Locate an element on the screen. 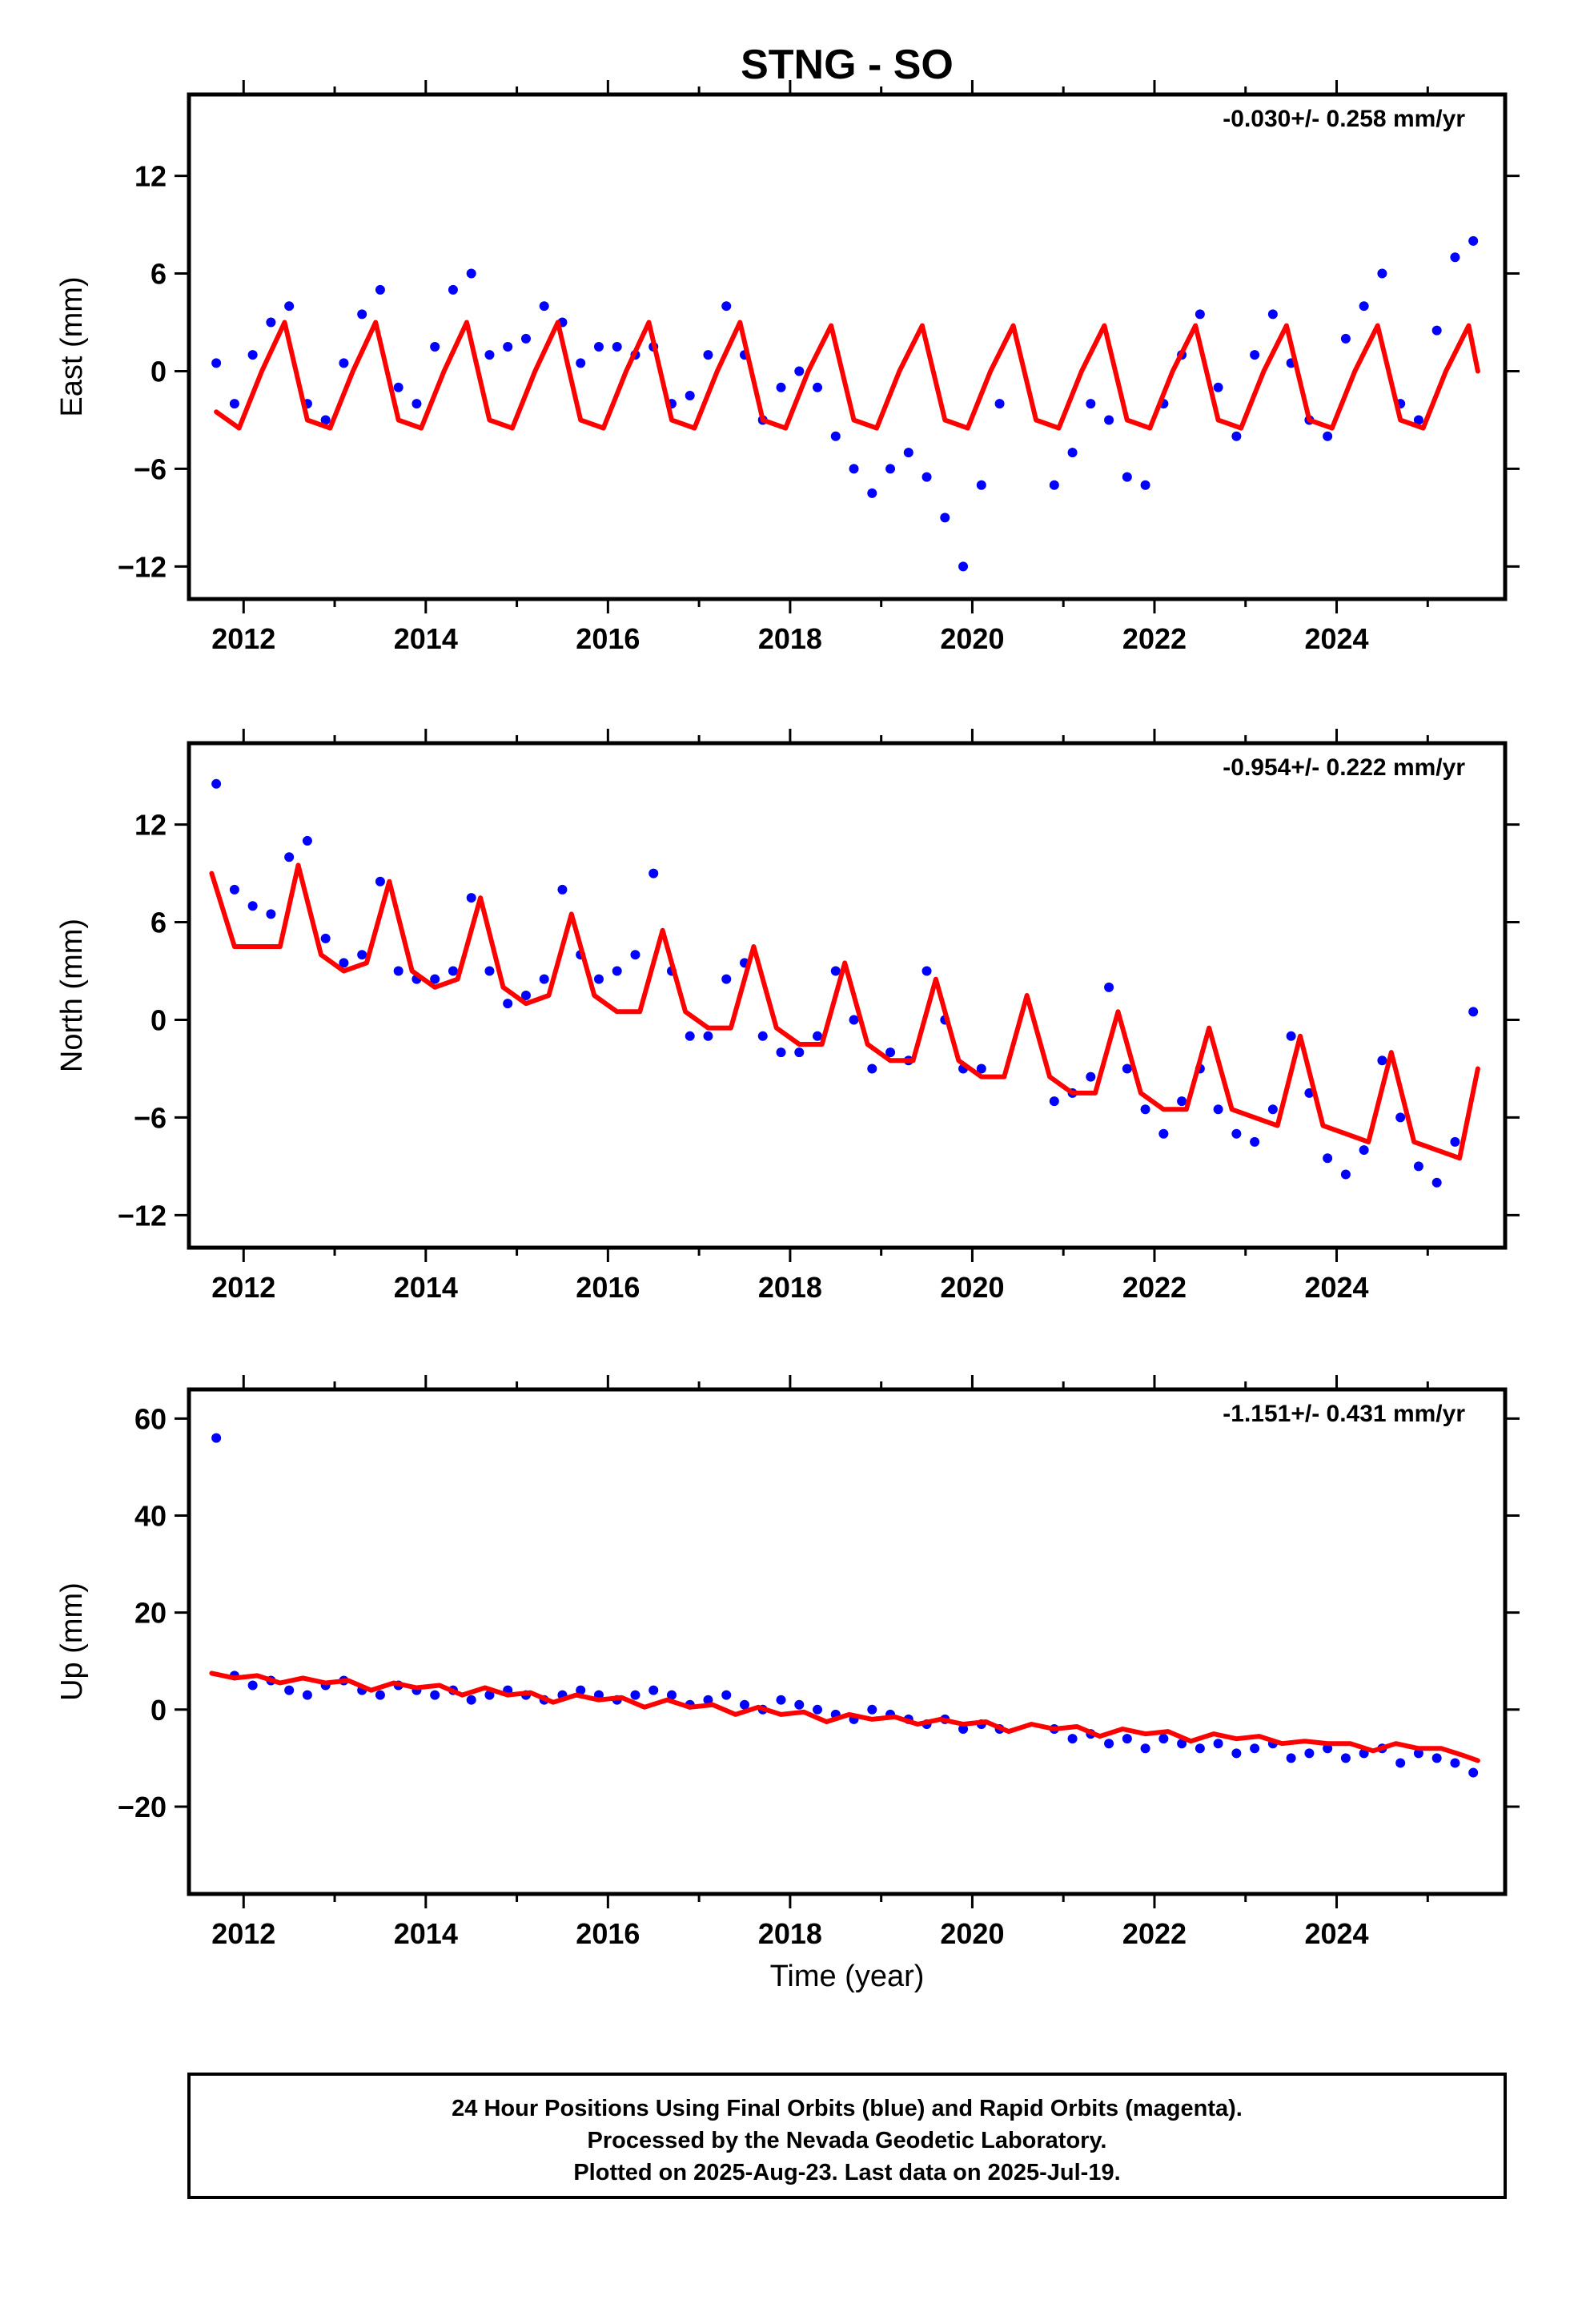 The height and width of the screenshot is (2324, 1582). up-y-axis-label: Up (mm) is located at coordinates (72, 1642).